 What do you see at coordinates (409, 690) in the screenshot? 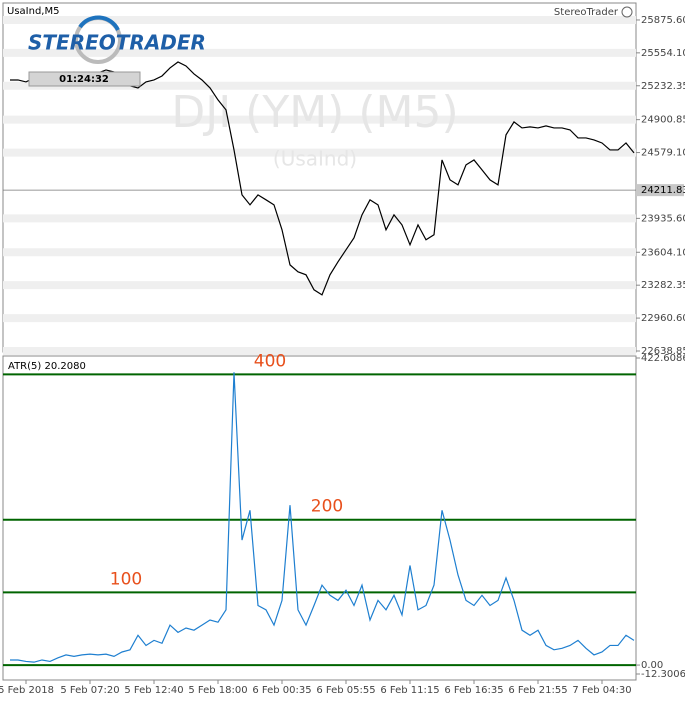
I see `x-tick-label: 6 Feb 11:15` at bounding box center [409, 690].